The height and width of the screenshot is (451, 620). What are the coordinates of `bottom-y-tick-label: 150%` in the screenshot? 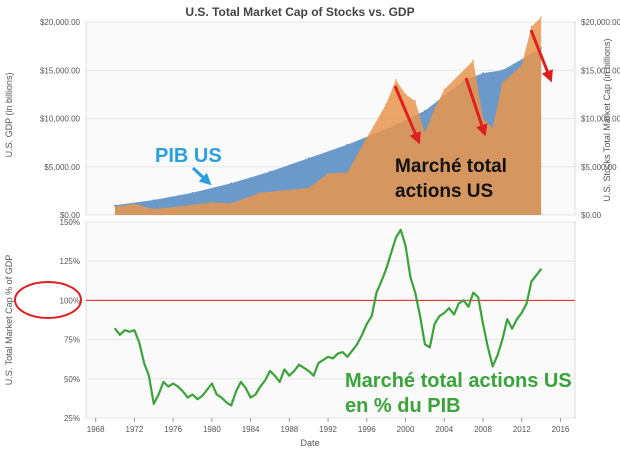 It's located at (70, 222).